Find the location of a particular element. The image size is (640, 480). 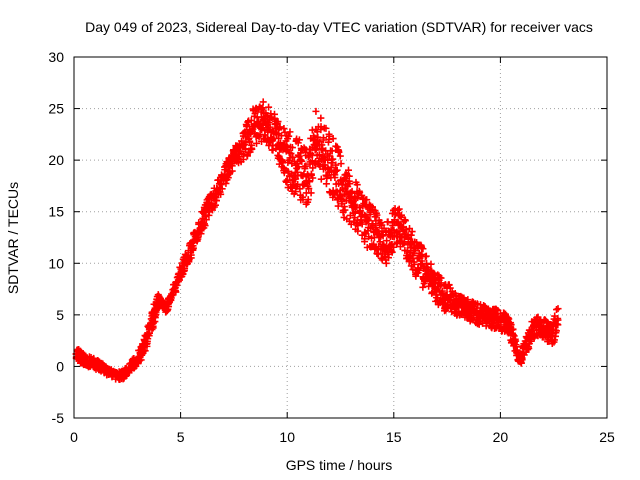

x-tick-label: 15 is located at coordinates (394, 437).